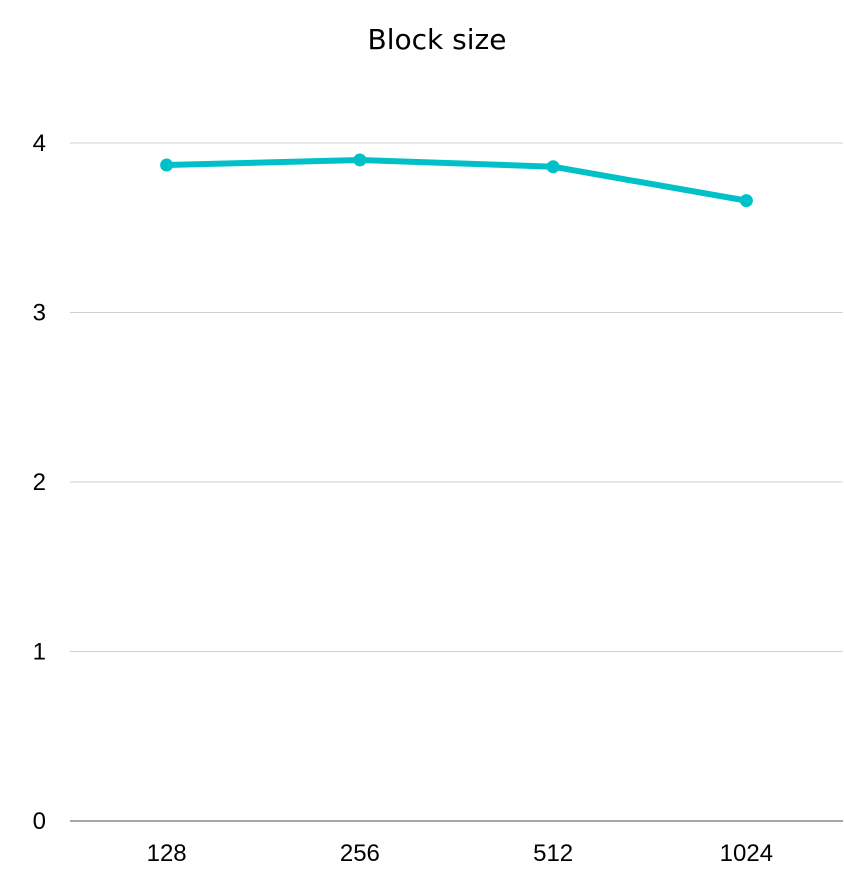  I want to click on y-tick-label: 2, so click(39, 482).